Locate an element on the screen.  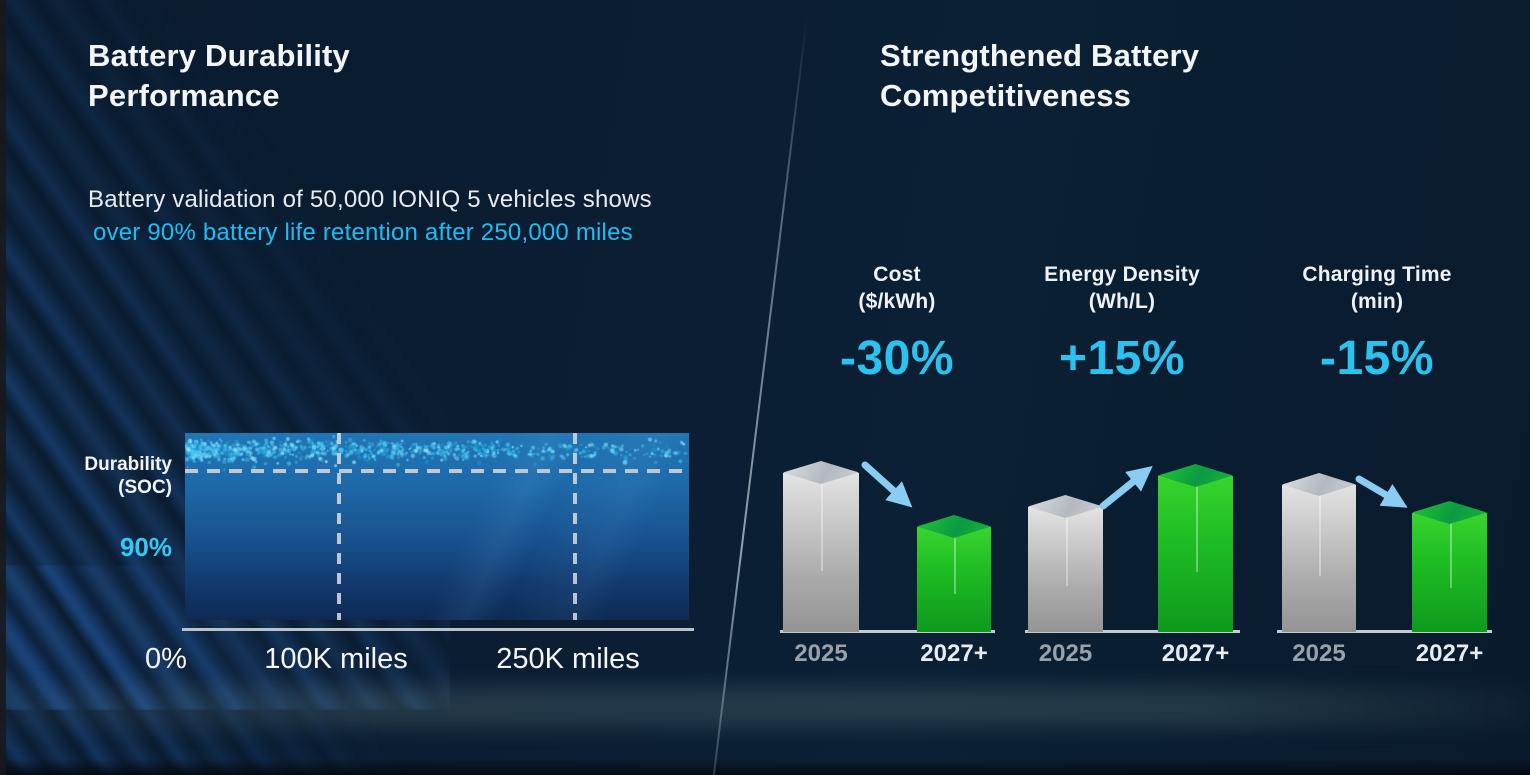
bar-2027--charging-time is located at coordinates (1449, 566).